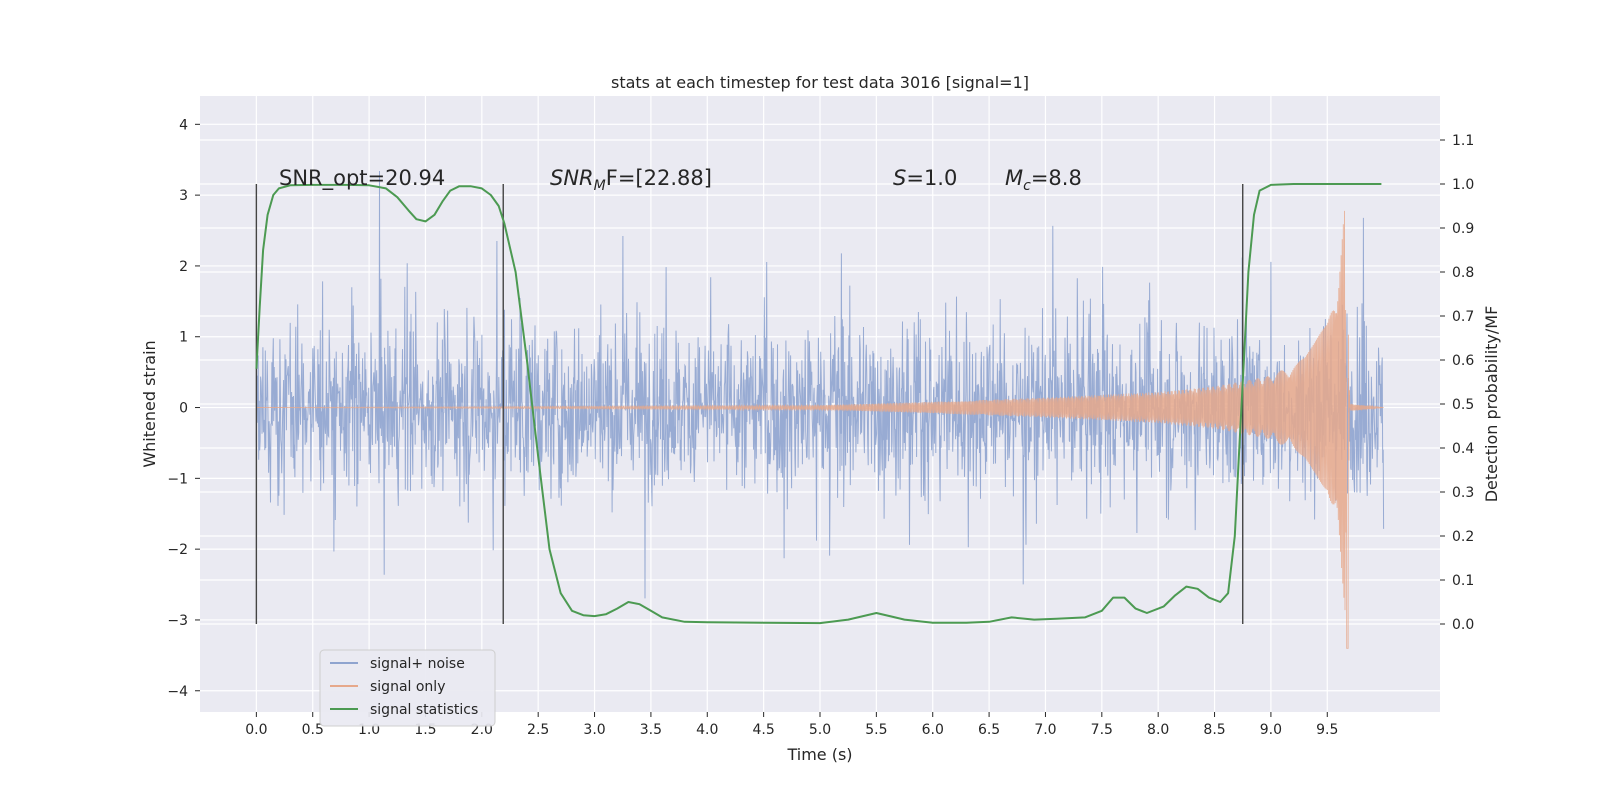 The image size is (1600, 800). What do you see at coordinates (1463, 625) in the screenshot?
I see `y2-tick-label-11: 0.0` at bounding box center [1463, 625].